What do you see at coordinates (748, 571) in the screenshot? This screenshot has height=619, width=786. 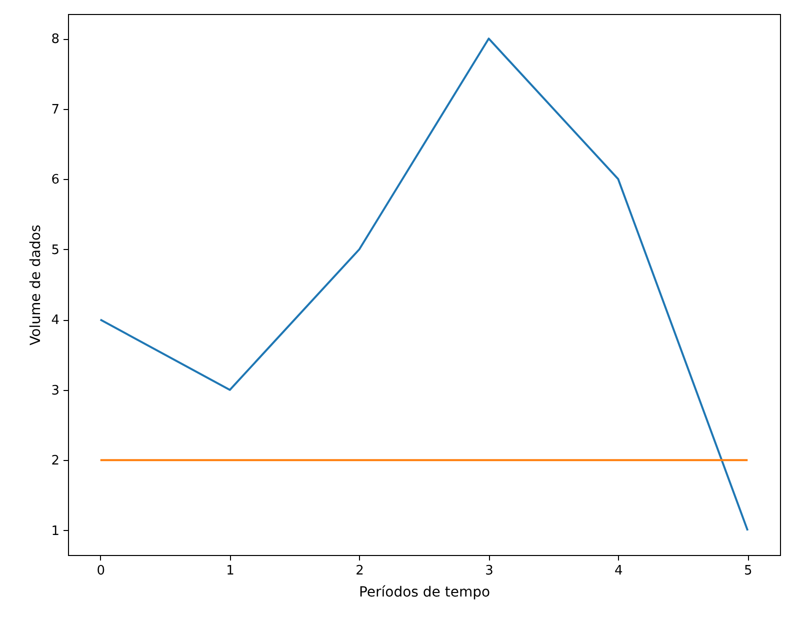 I see `x-tick-label: 5` at bounding box center [748, 571].